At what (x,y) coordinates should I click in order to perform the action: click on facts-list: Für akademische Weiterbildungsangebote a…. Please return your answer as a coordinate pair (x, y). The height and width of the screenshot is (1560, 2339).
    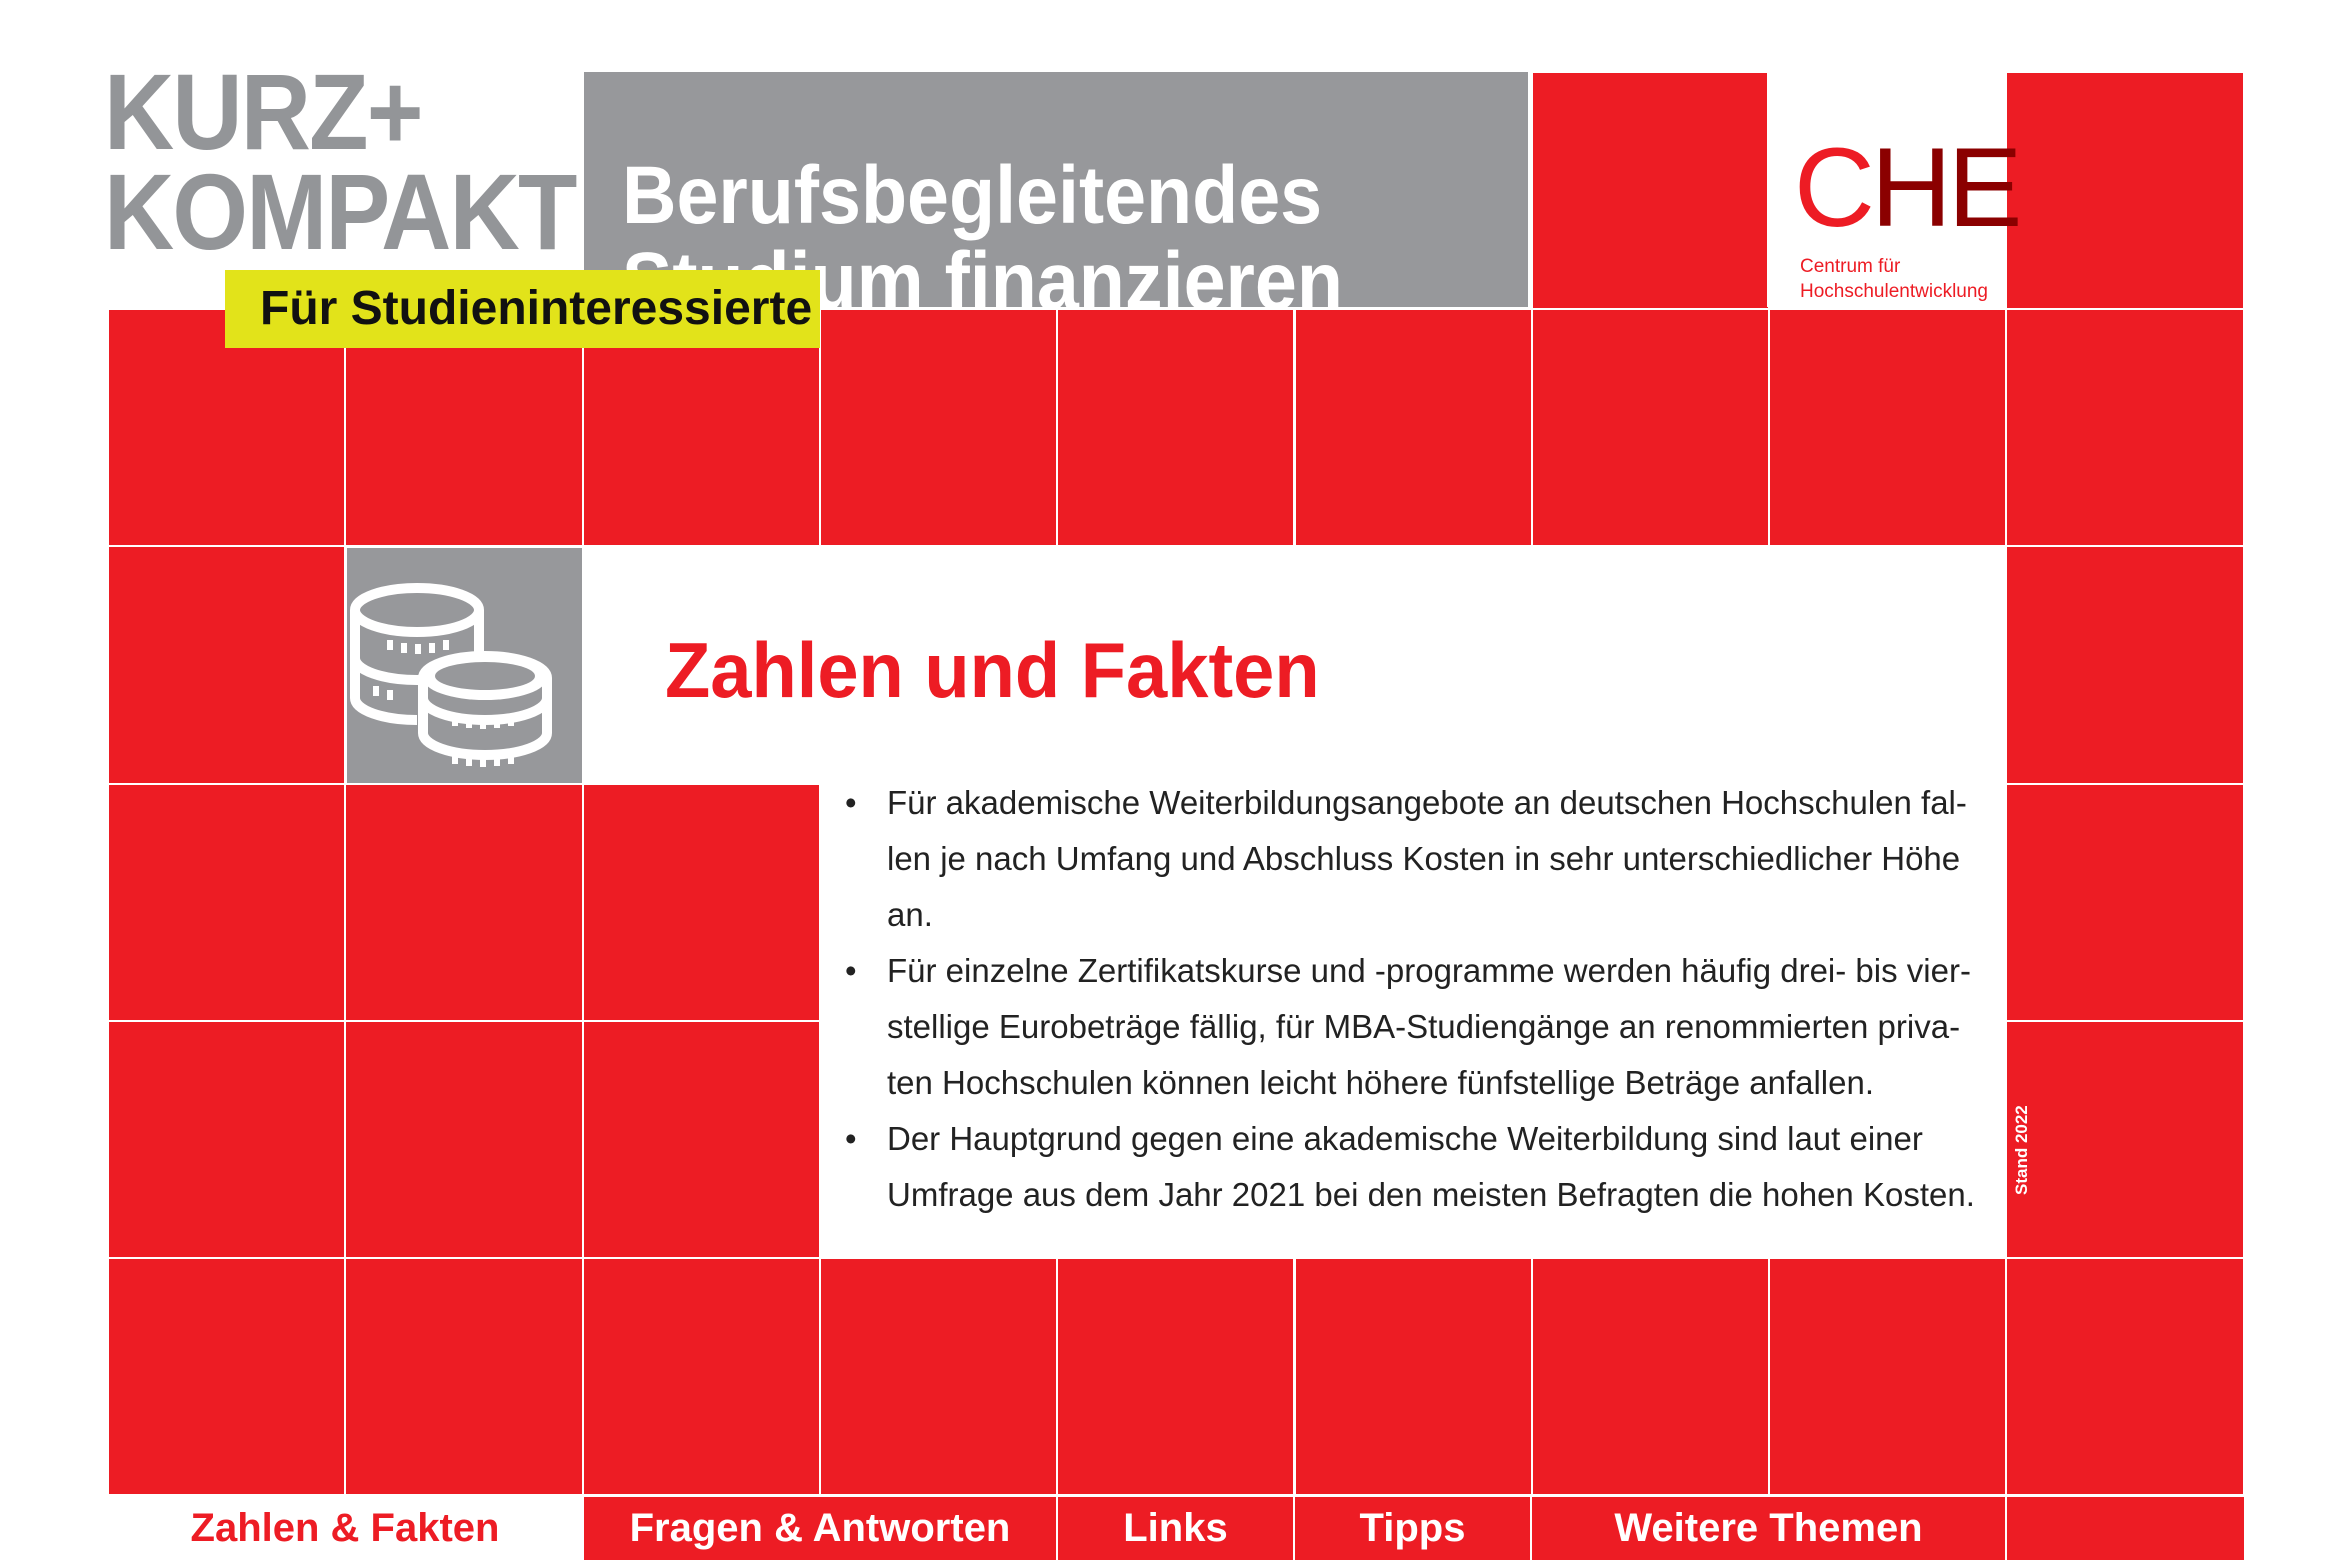
    Looking at the image, I should click on (1410, 999).